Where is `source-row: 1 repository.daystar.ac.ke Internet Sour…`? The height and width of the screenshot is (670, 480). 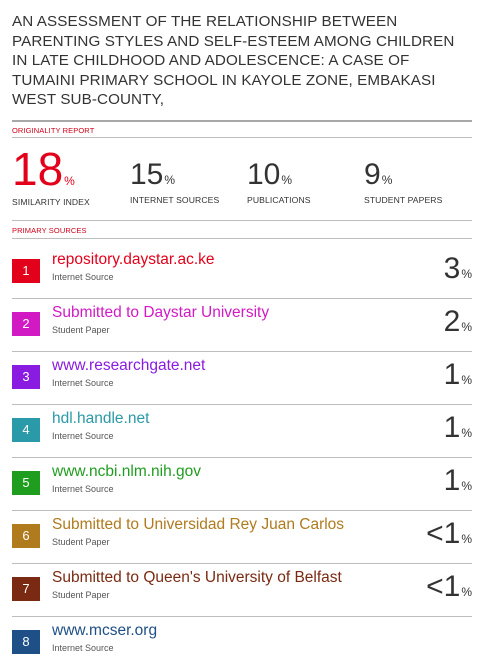 source-row: 1 repository.daystar.ac.ke Internet Sour… is located at coordinates (242, 272).